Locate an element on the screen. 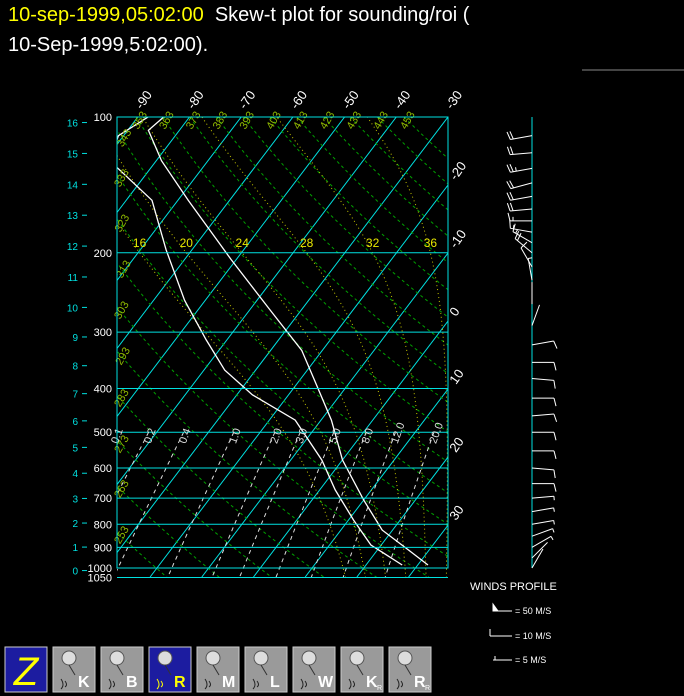 Image resolution: width=684 pixels, height=696 pixels. height-label: 15 is located at coordinates (73, 154).